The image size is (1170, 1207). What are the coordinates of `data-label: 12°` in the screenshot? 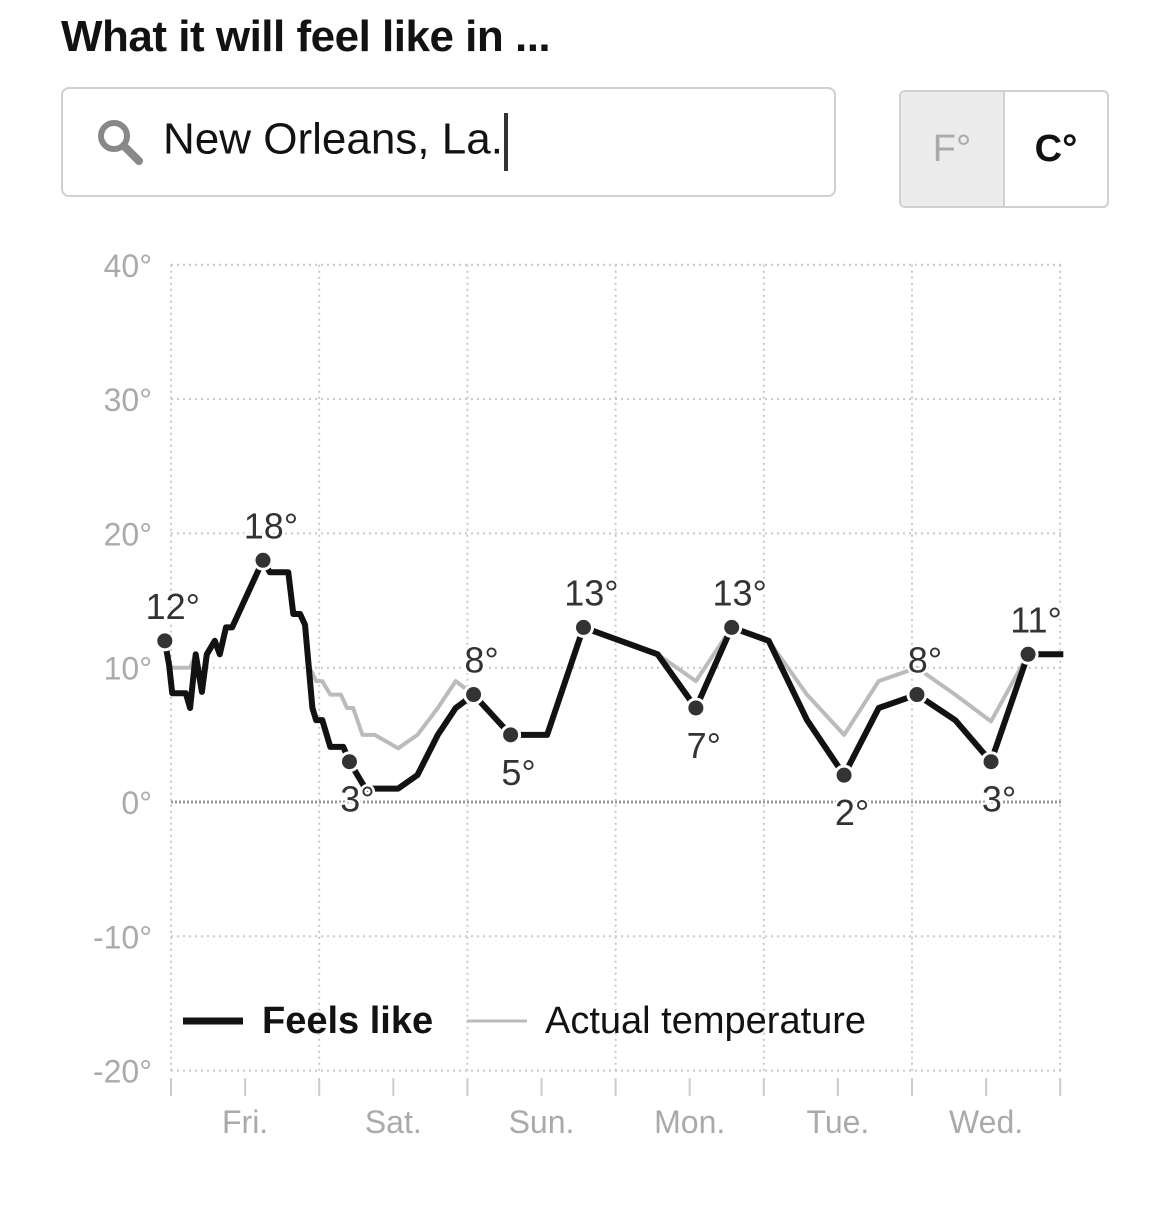 It's located at (173, 606).